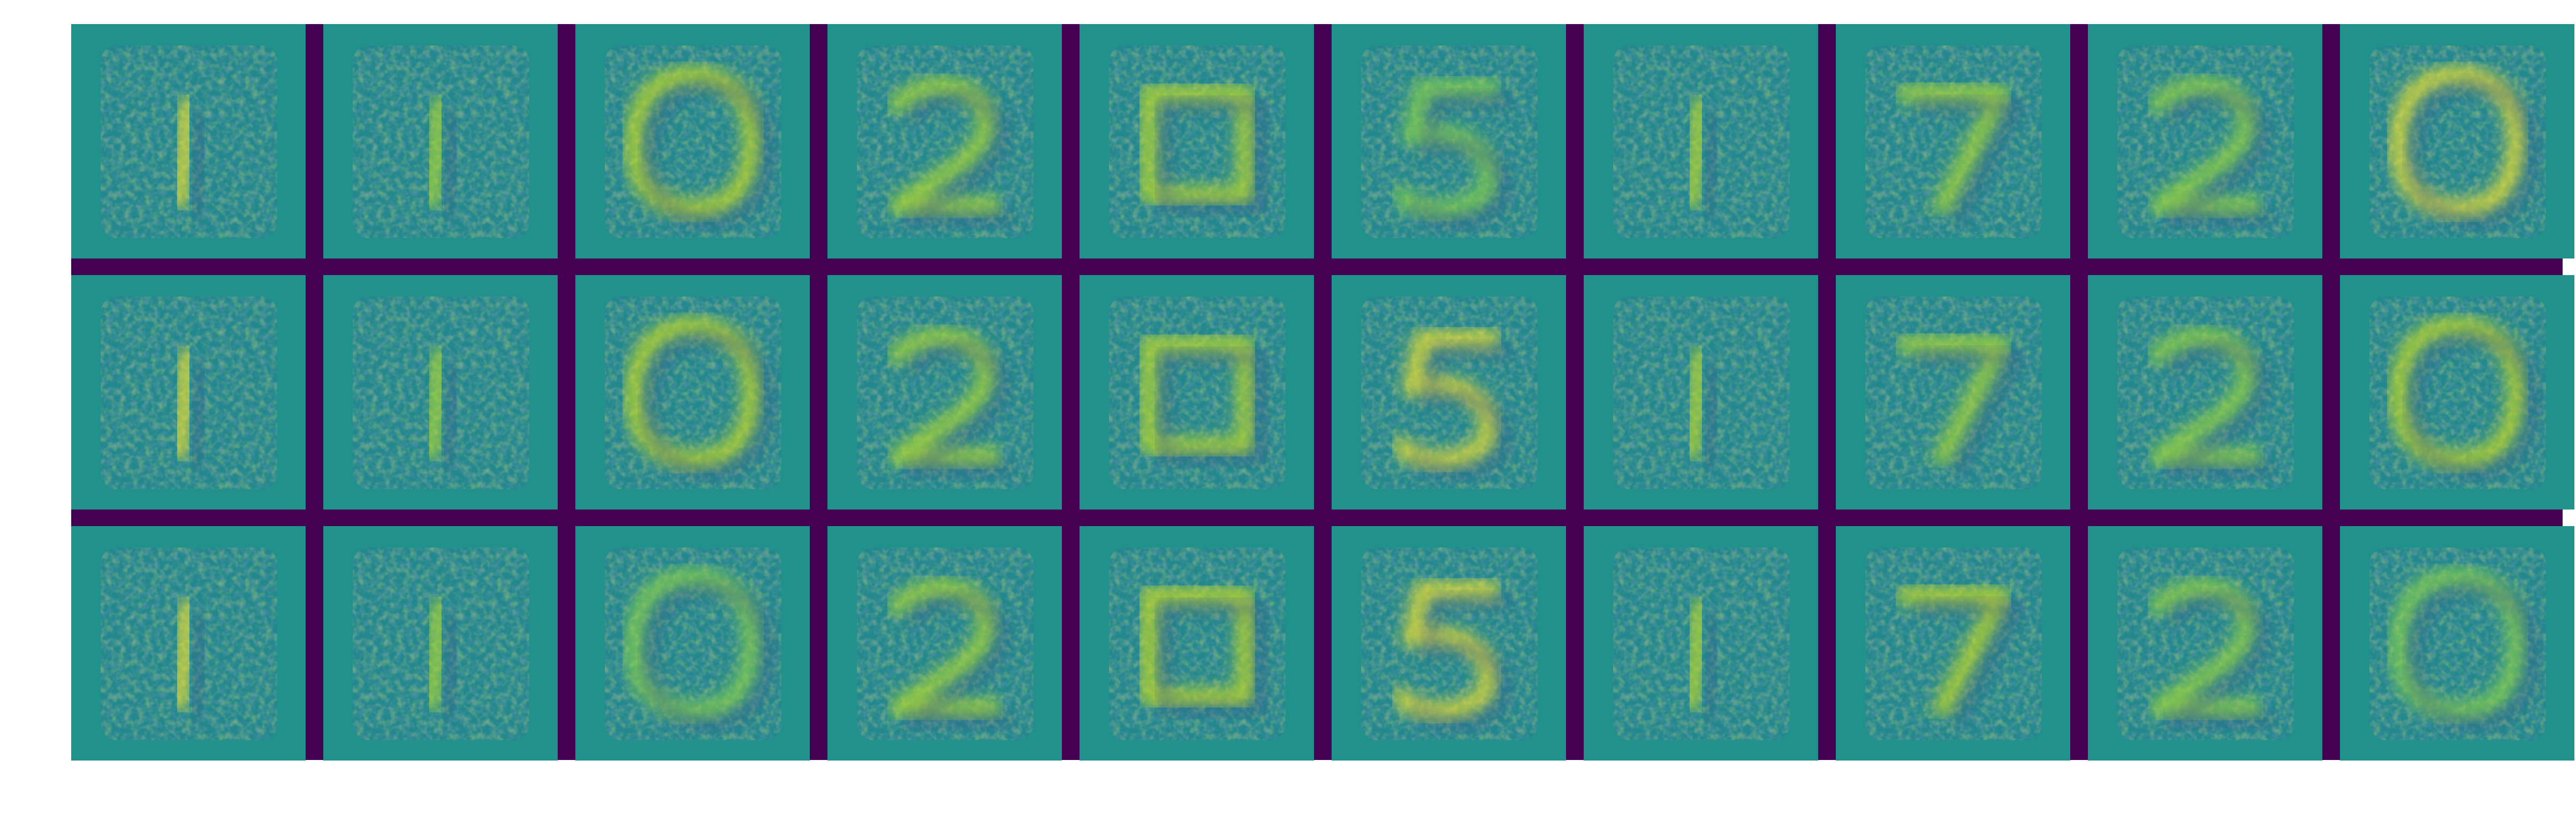 This screenshot has width=2576, height=821. Describe the element at coordinates (440, 141) in the screenshot. I see `tile-r1-c2` at that location.